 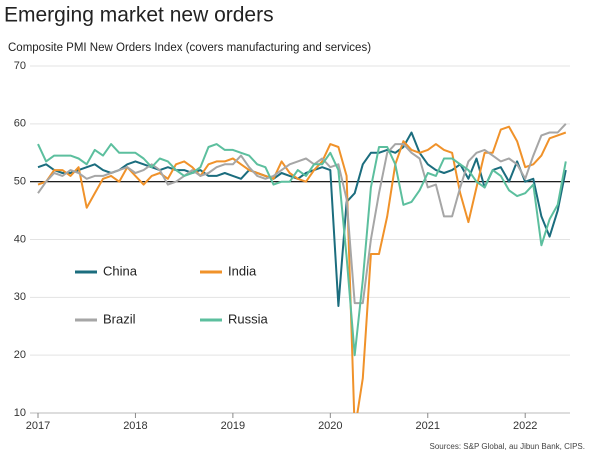 What do you see at coordinates (38, 426) in the screenshot?
I see `x-tick-label: 2017` at bounding box center [38, 426].